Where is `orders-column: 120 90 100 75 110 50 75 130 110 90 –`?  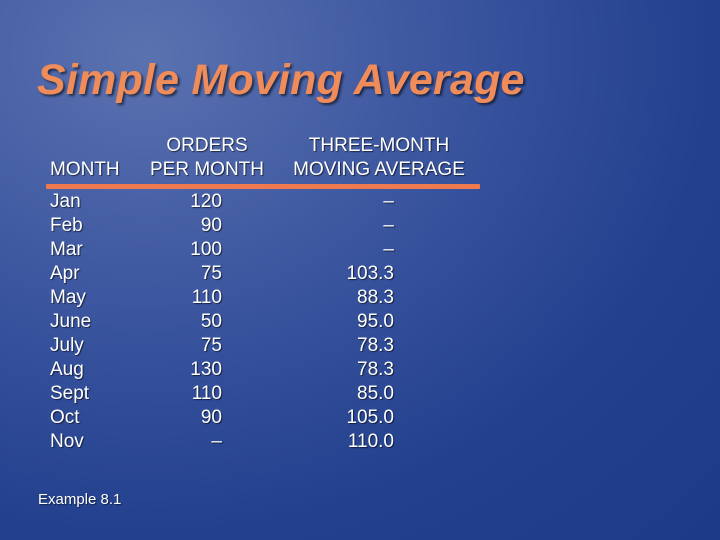
orders-column: 120 90 100 75 110 50 75 130 110 90 – is located at coordinates (186, 322).